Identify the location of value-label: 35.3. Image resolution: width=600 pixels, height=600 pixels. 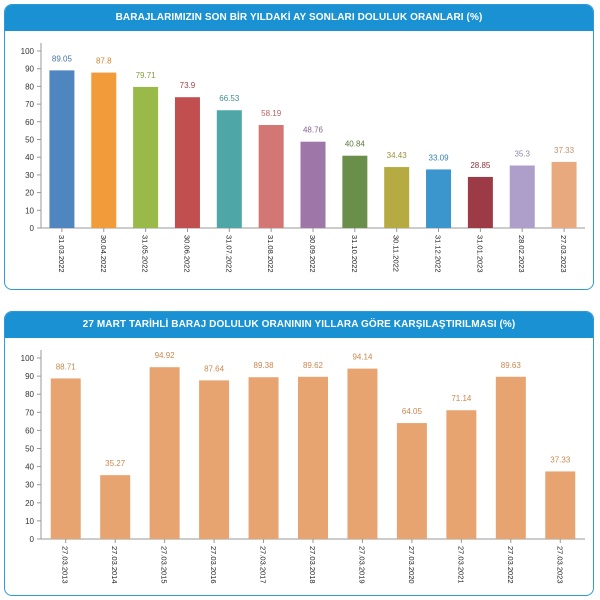
(522, 154).